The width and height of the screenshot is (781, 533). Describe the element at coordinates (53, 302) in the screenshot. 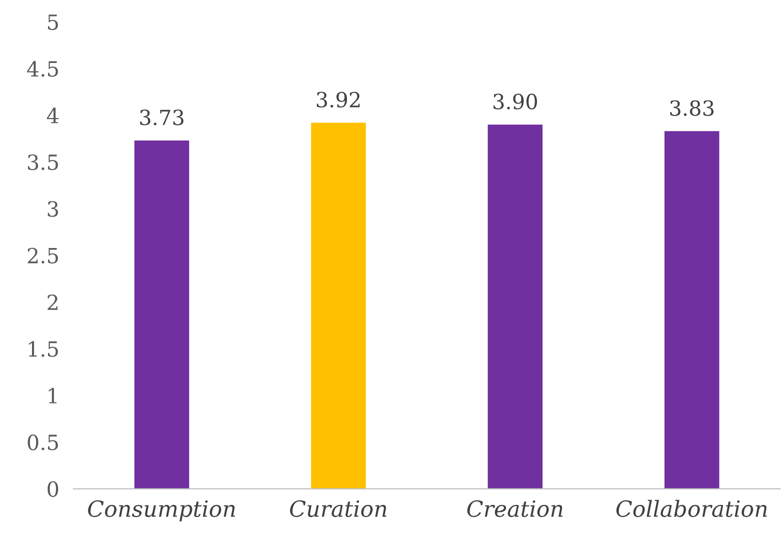

I see `y-tick-label: 2` at that location.